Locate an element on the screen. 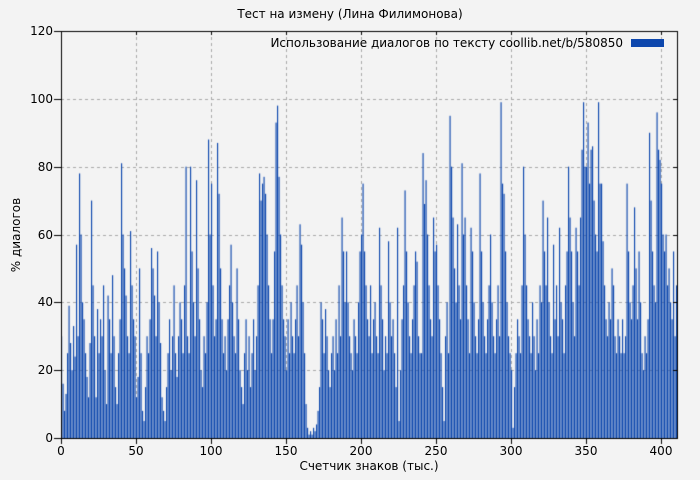 The height and width of the screenshot is (480, 700). legend-swatch-icon is located at coordinates (647, 43).